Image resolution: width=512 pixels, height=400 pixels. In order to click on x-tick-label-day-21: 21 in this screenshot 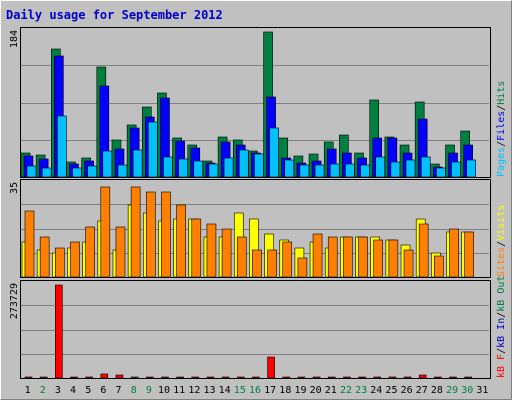, I will do `click(331, 390)`.